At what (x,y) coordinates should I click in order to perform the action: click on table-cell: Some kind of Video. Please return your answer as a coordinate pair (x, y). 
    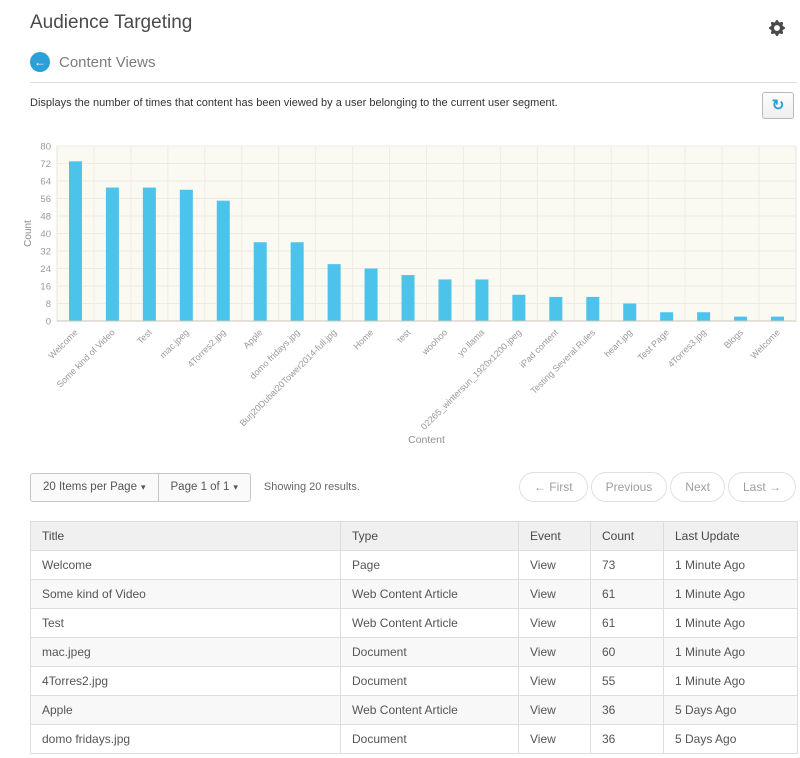
    Looking at the image, I should click on (185, 594).